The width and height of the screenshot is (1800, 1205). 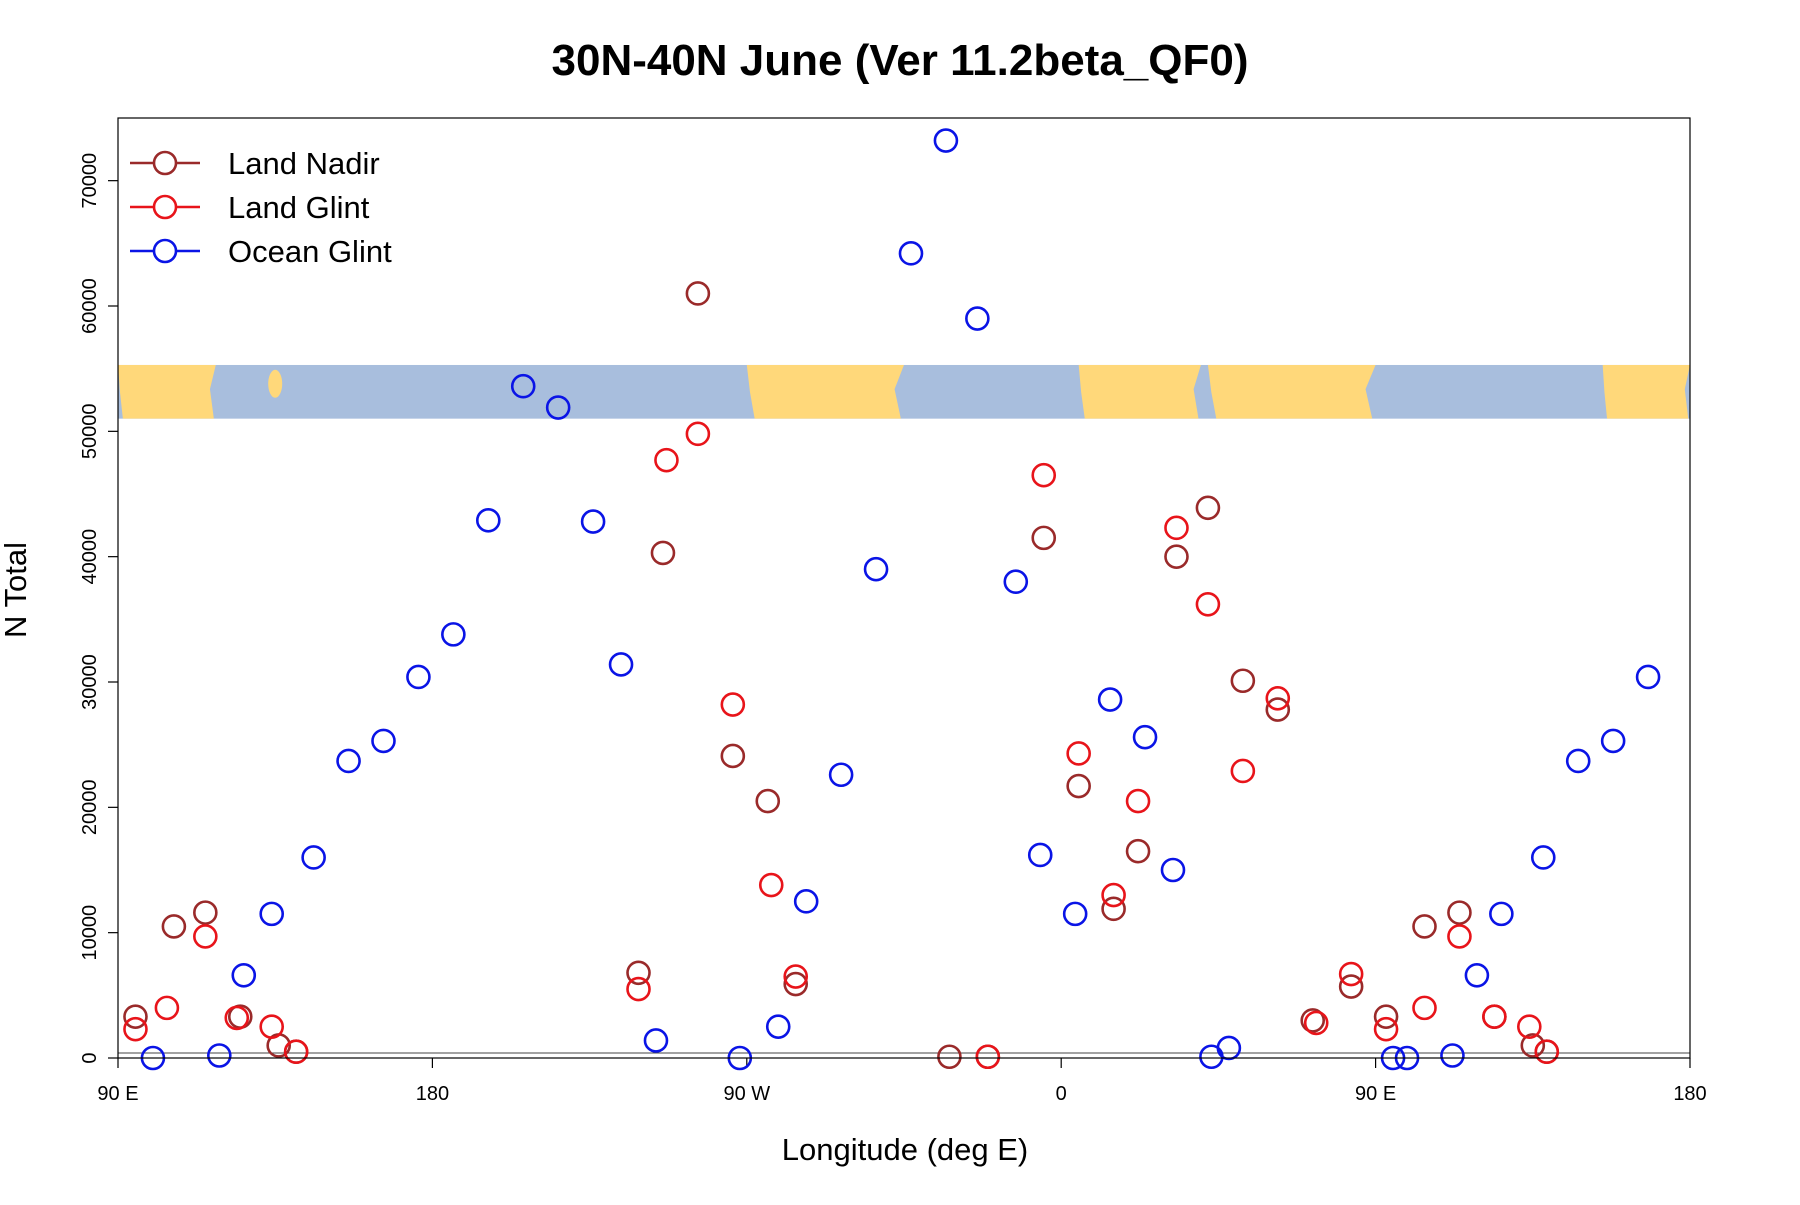 What do you see at coordinates (90, 808) in the screenshot?
I see `y-tick-label: 20000` at bounding box center [90, 808].